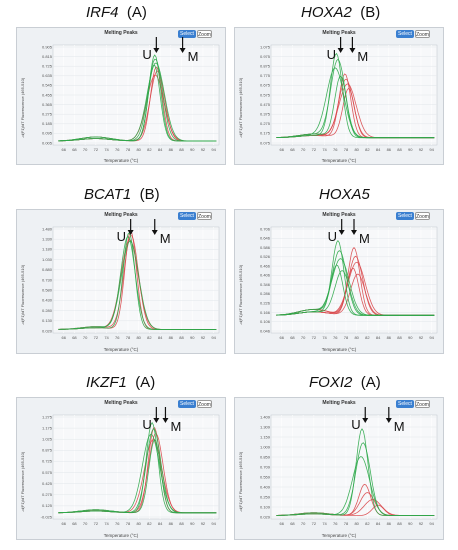 Image resolution: width=458 pixels, height=550 pixels. What do you see at coordinates (265, 284) in the screenshot?
I see `y-tick-label: 0.346` at bounding box center [265, 284].